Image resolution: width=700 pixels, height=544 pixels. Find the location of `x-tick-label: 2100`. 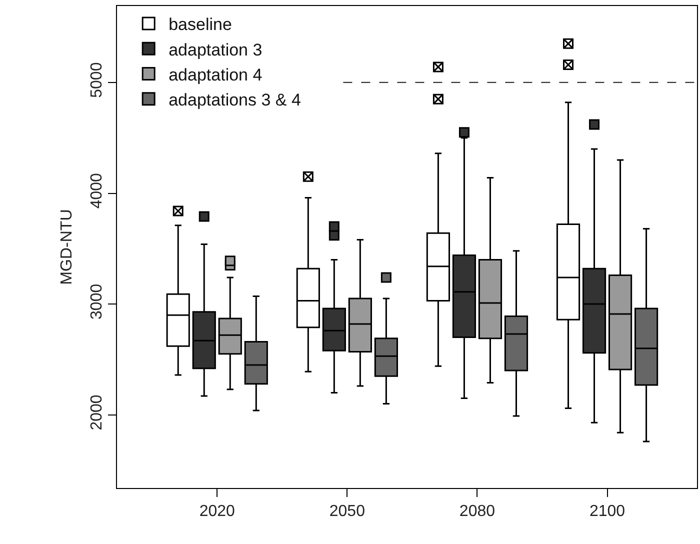

x-tick-label: 2100 is located at coordinates (607, 511).